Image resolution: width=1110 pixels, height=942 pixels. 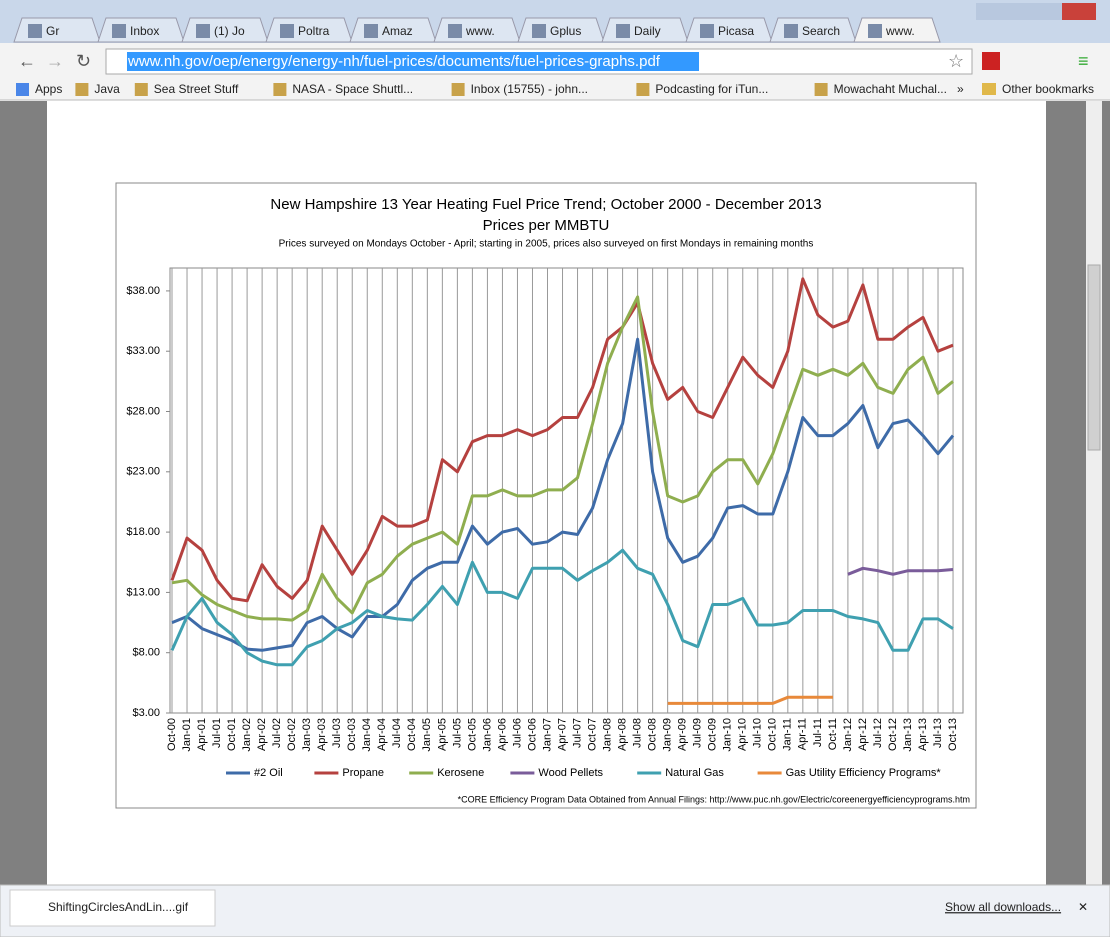 What do you see at coordinates (653, 734) in the screenshot?
I see `x-tick-label: Oct-08` at bounding box center [653, 734].